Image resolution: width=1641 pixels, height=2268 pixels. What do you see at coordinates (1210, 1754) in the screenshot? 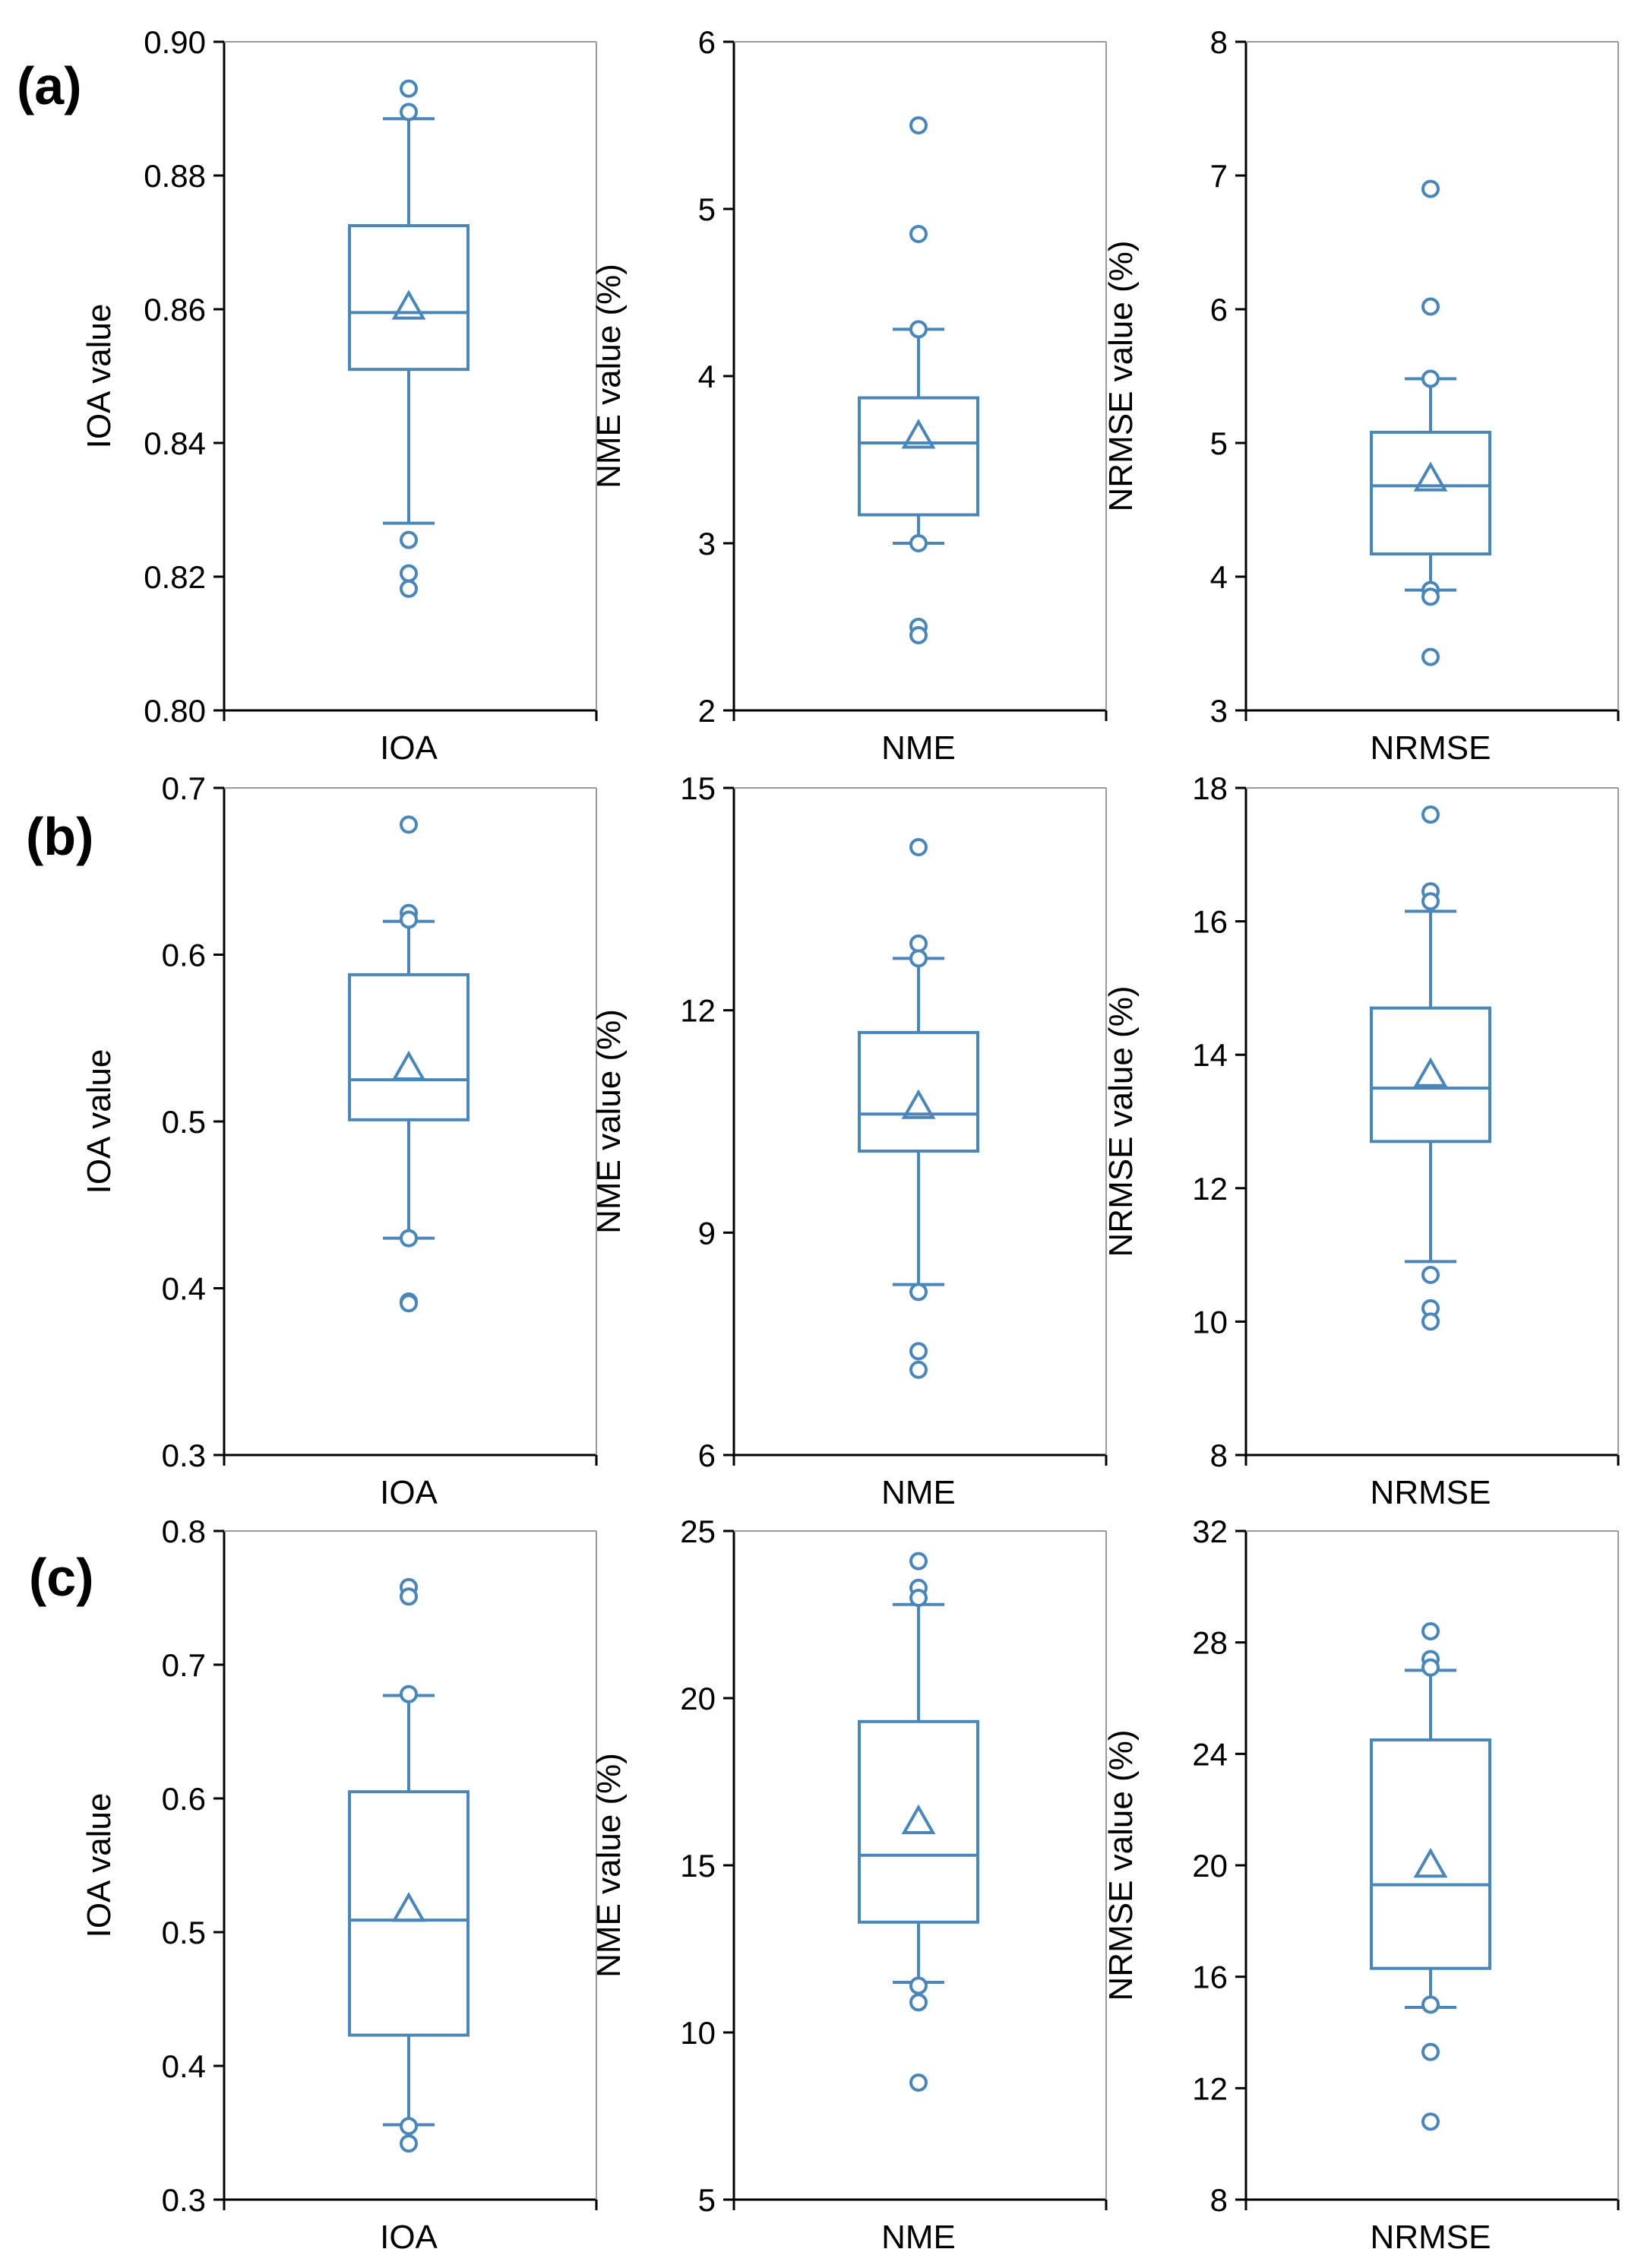
I see `p33-y-tick-label: 24` at bounding box center [1210, 1754].